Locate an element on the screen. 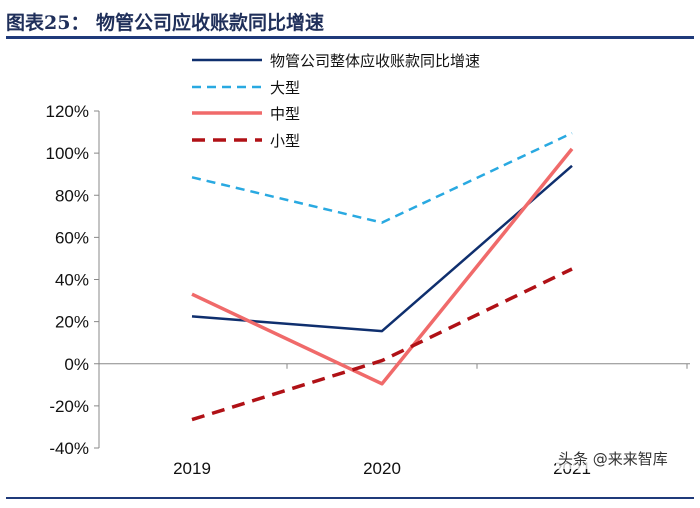 This screenshot has width=700, height=508. title-divider is located at coordinates (350, 37).